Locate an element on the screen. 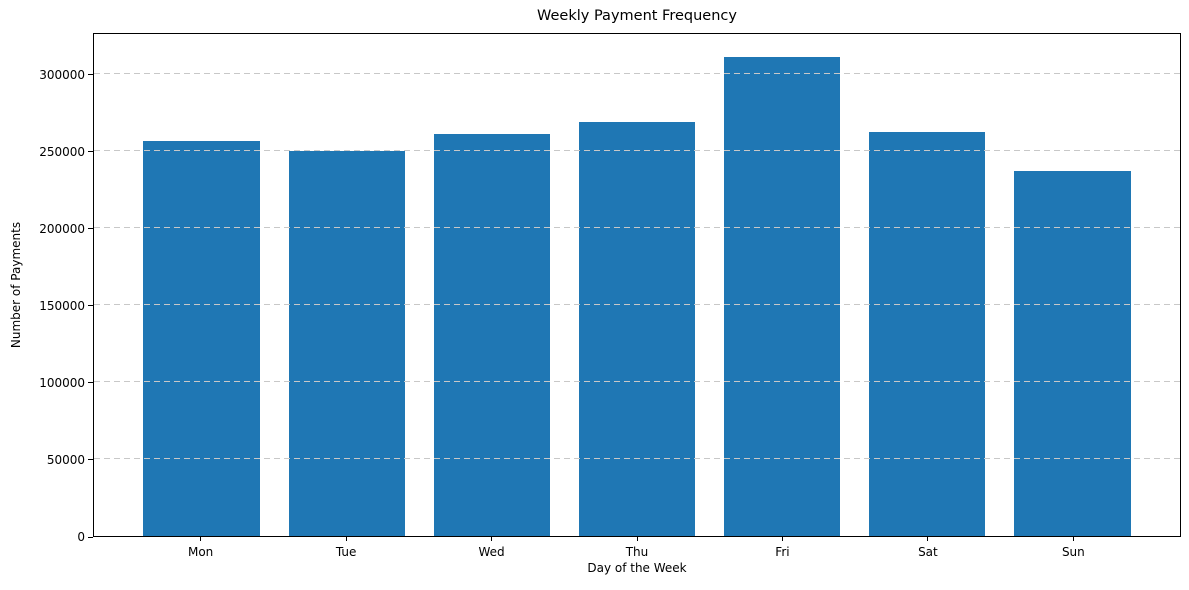 Image resolution: width=1189 pixels, height=590 pixels. bar-tue is located at coordinates (346, 343).